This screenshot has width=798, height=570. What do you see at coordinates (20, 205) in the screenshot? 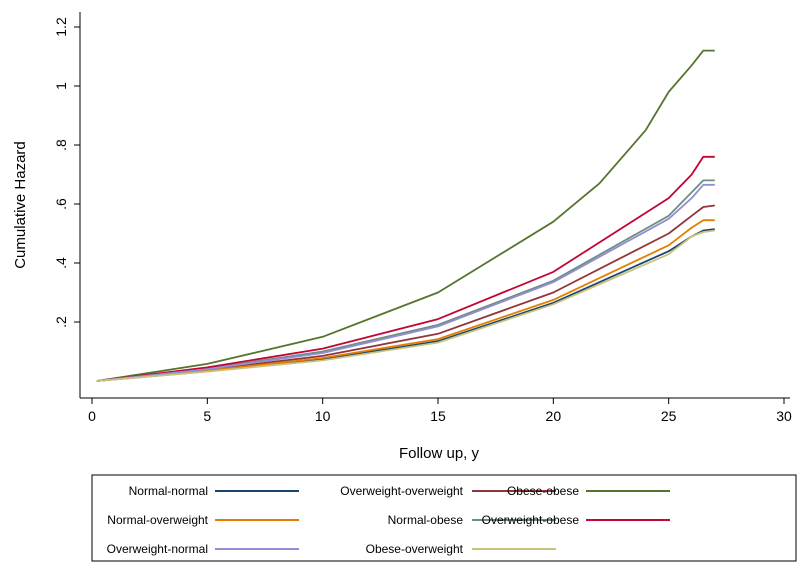
I see `y-axis-title: Cumulative Hazard` at bounding box center [20, 205].